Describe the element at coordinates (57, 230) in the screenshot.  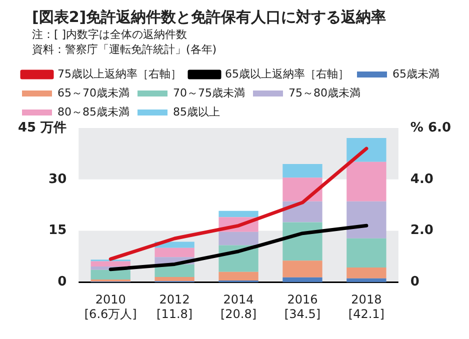
I see `y-tick-label: 15` at that location.